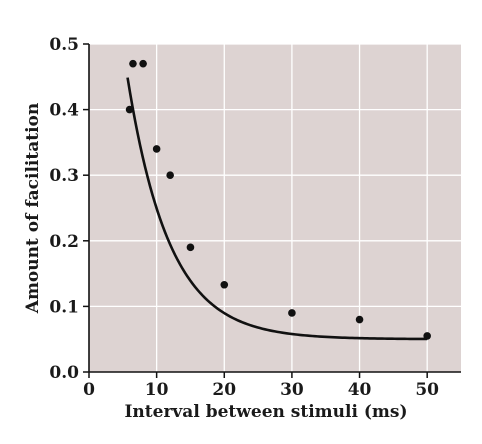 The height and width of the screenshot is (444, 482). Describe the element at coordinates (360, 390) in the screenshot. I see `x-tick-label-4: 40` at that location.